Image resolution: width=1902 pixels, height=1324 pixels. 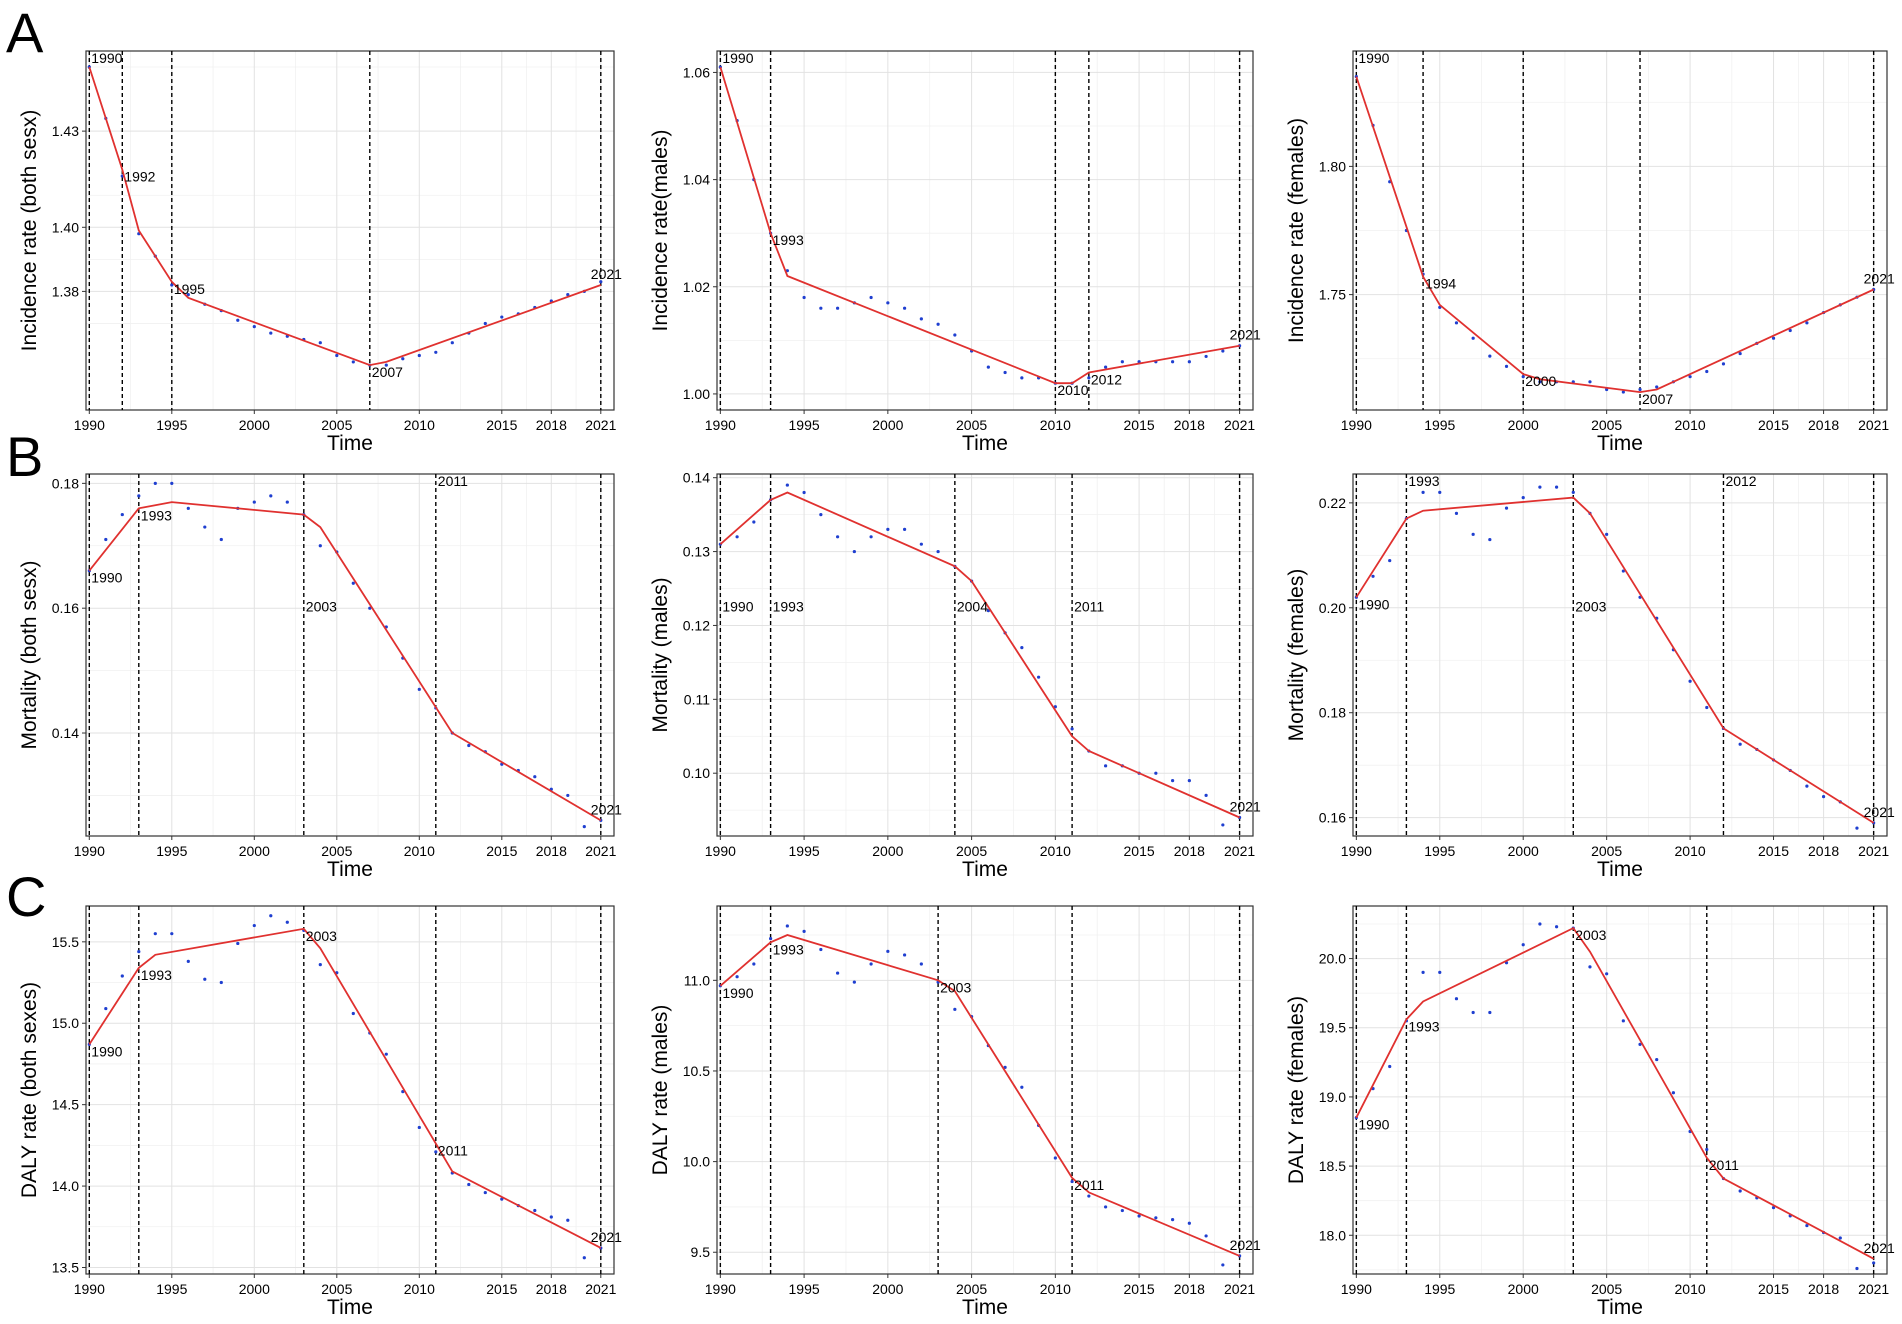 What do you see at coordinates (696, 287) in the screenshot?
I see `y-tick-label: 1.02` at bounding box center [696, 287].